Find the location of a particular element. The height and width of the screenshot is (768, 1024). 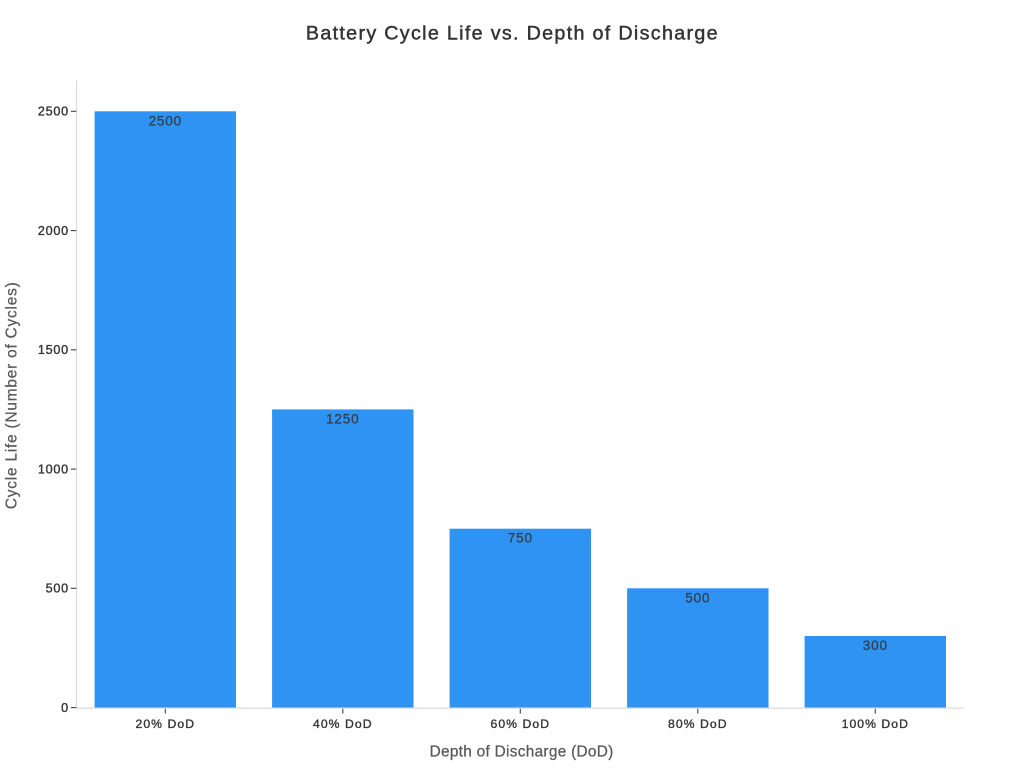

svg-text: 750 is located at coordinates (520, 538).